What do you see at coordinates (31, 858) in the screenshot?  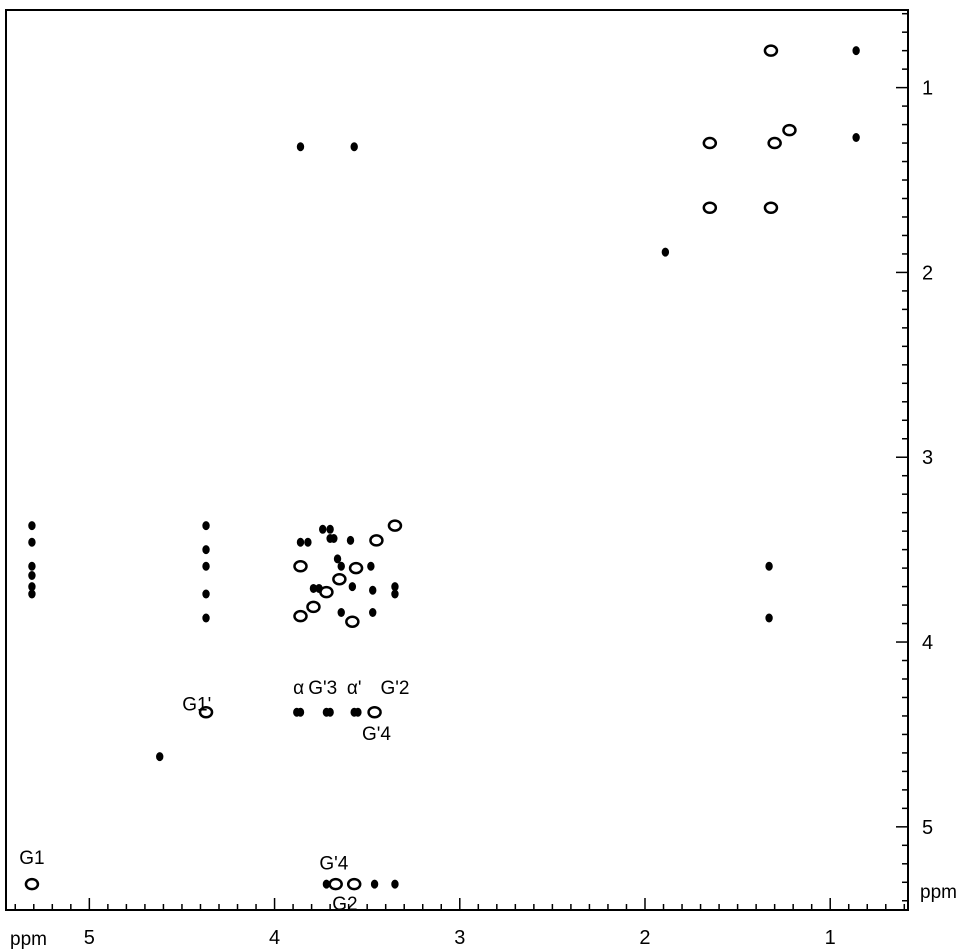 I see `peak-annotation: G1` at bounding box center [31, 858].